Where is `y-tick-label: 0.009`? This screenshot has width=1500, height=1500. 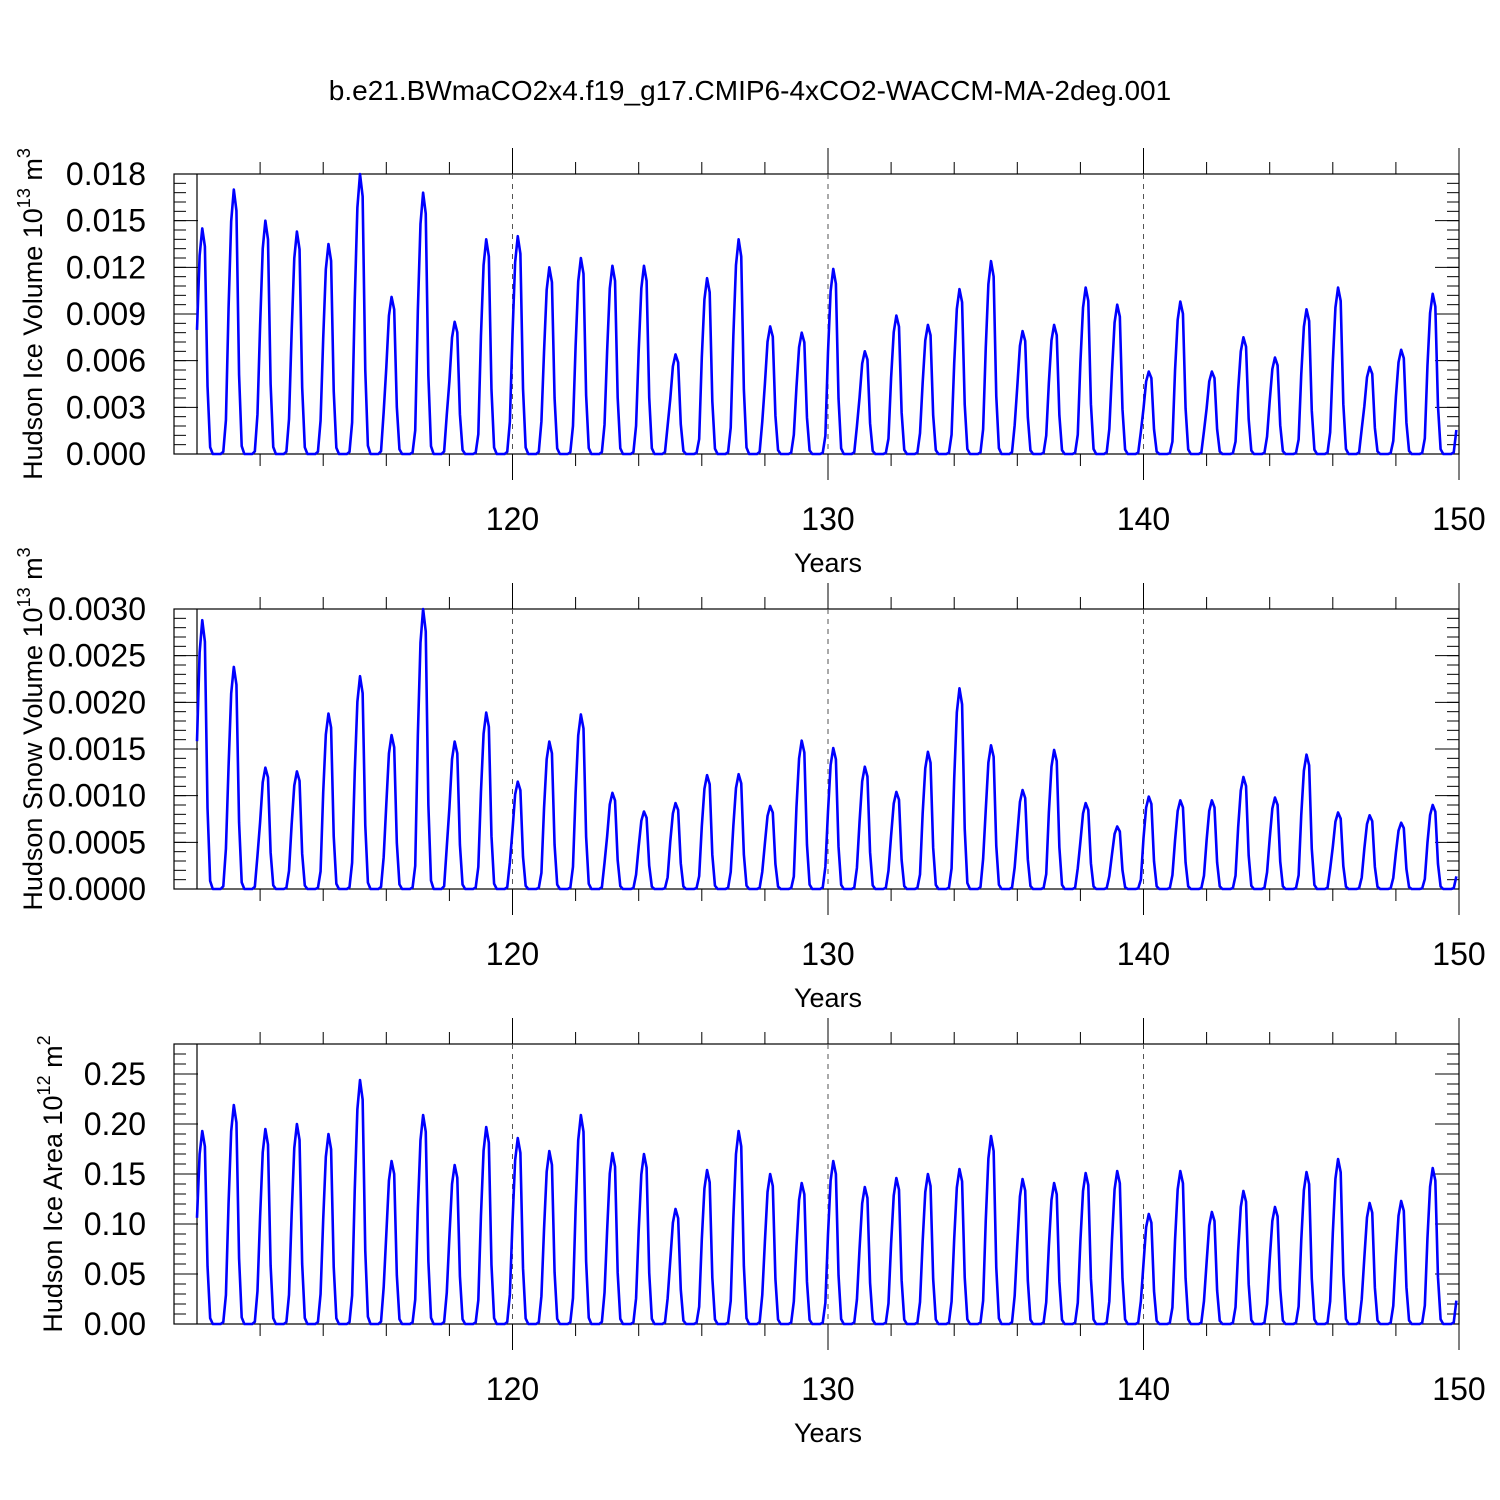
y-tick-label: 0.009 is located at coordinates (106, 314).